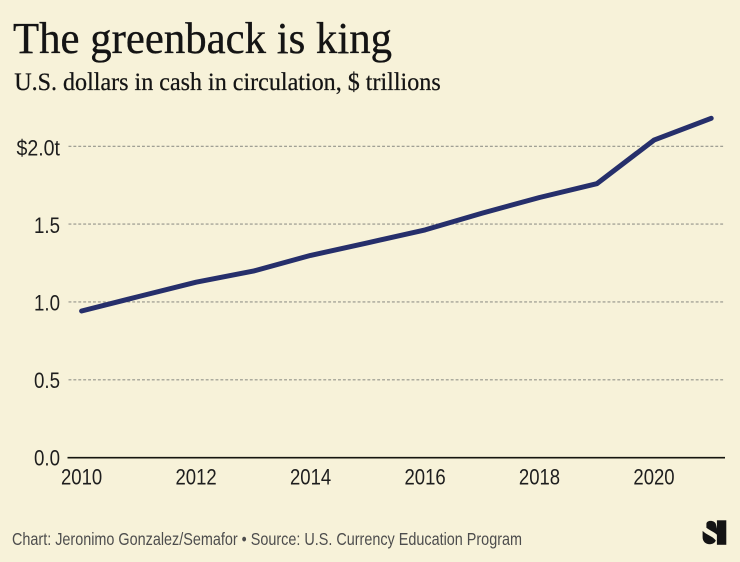 The width and height of the screenshot is (740, 562). I want to click on svg-text: 2020, so click(653, 477).